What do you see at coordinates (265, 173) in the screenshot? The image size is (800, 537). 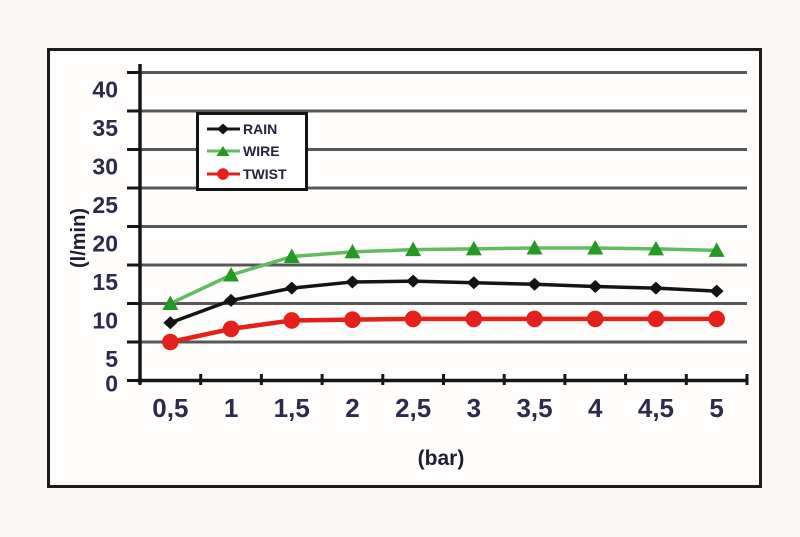 I see `legend-label-twist: TWIST` at bounding box center [265, 173].